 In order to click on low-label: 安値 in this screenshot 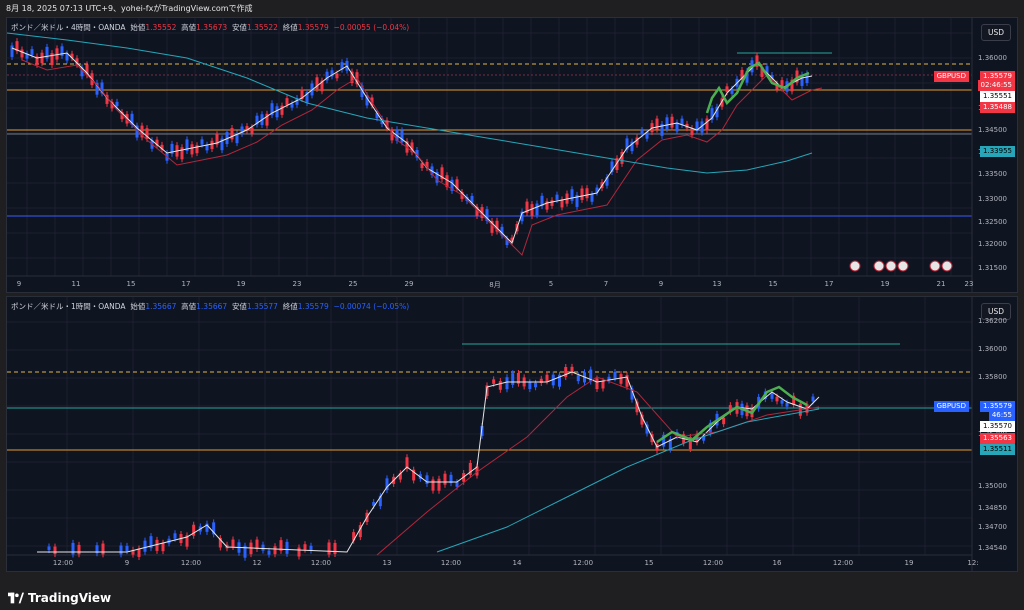, I will do `click(239, 27)`.